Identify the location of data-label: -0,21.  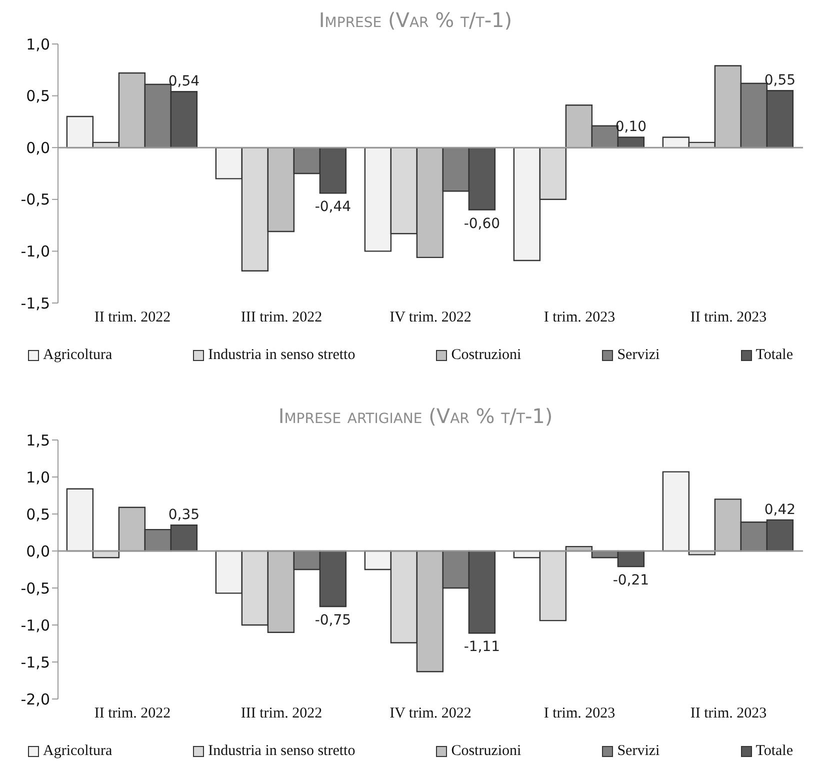
(631, 580).